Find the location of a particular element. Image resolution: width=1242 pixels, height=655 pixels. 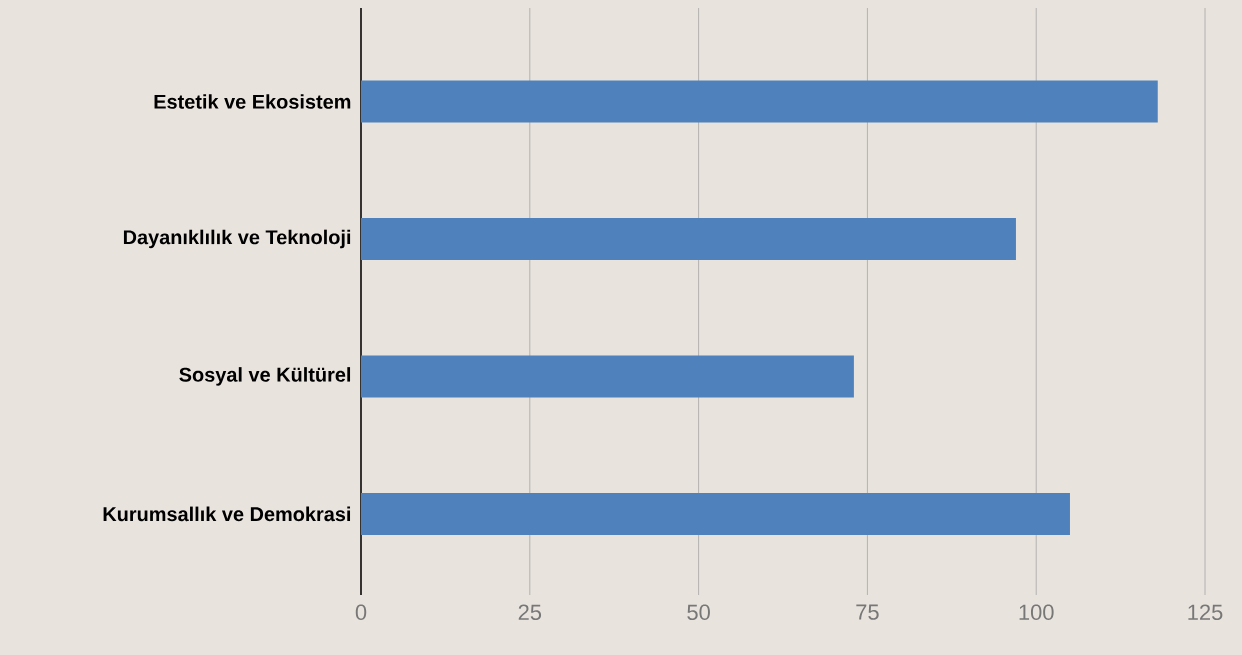

x-tick-label: 75 is located at coordinates (867, 612).